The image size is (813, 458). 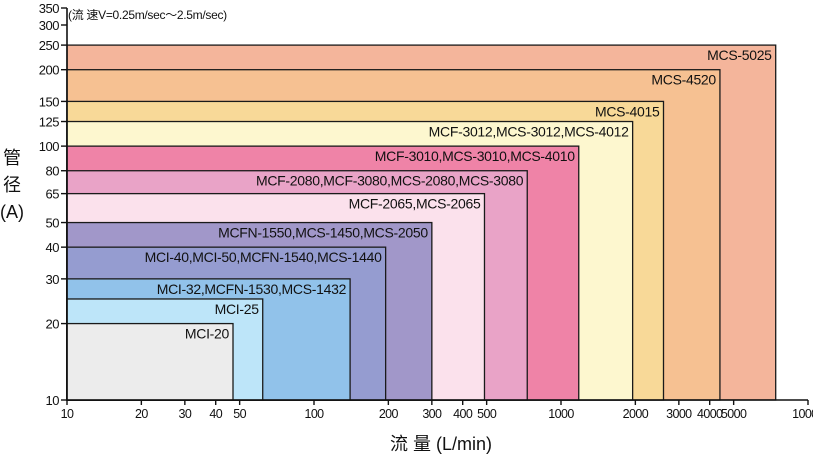 I want to click on x-tick-label: 5000, so click(x=734, y=414).